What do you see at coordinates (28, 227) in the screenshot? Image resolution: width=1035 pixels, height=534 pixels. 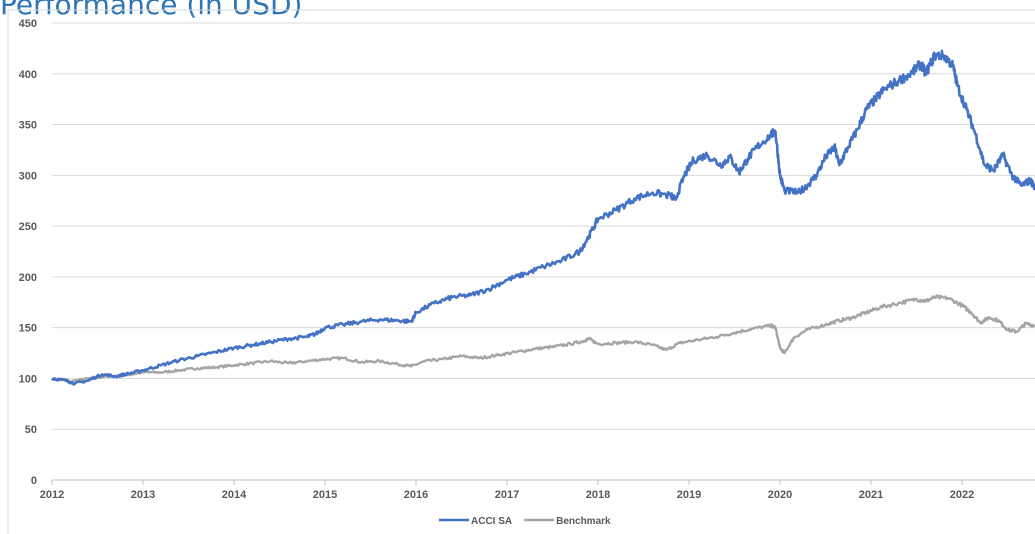 I see `y-tick-label: 250` at bounding box center [28, 227].